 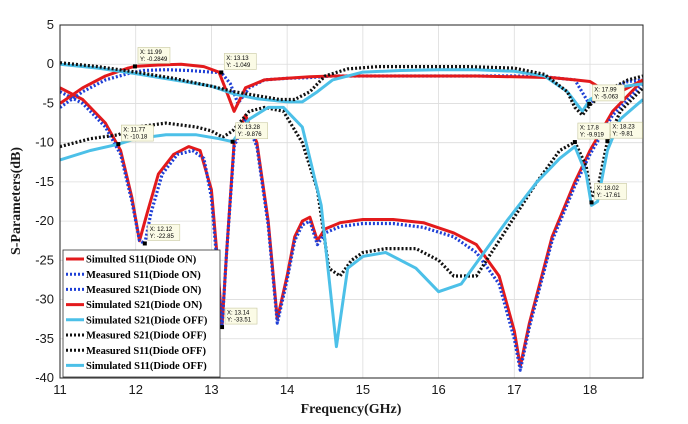 I want to click on datatip: X: 17.8Y: -9.919, so click(x=591, y=133).